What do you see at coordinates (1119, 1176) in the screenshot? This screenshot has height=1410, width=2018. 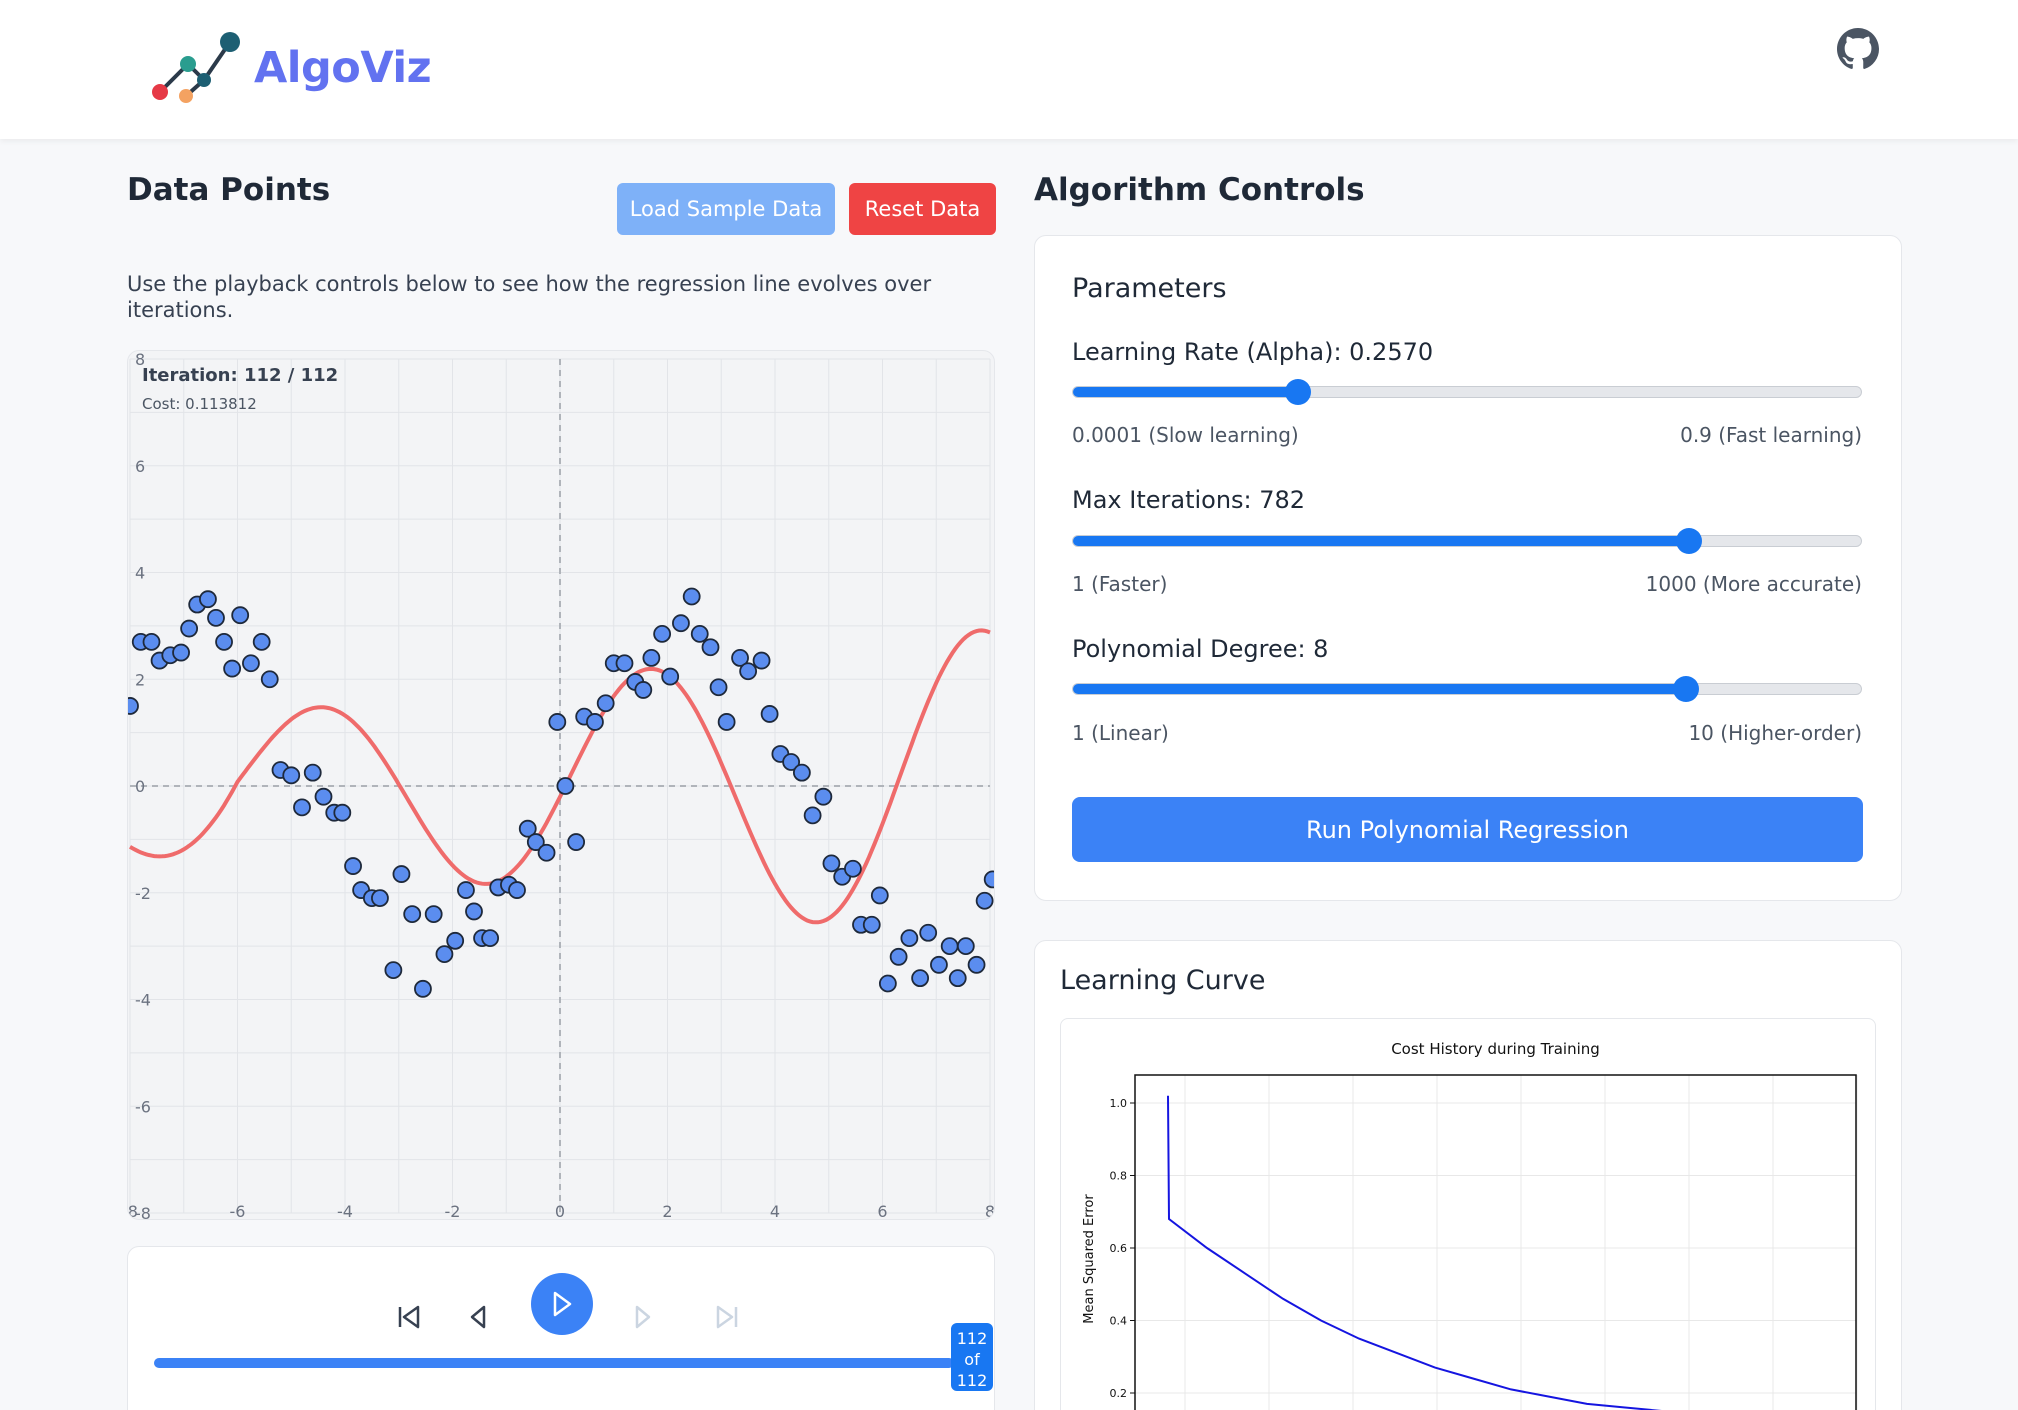 I see `y-tick-label: 0.8` at bounding box center [1119, 1176].